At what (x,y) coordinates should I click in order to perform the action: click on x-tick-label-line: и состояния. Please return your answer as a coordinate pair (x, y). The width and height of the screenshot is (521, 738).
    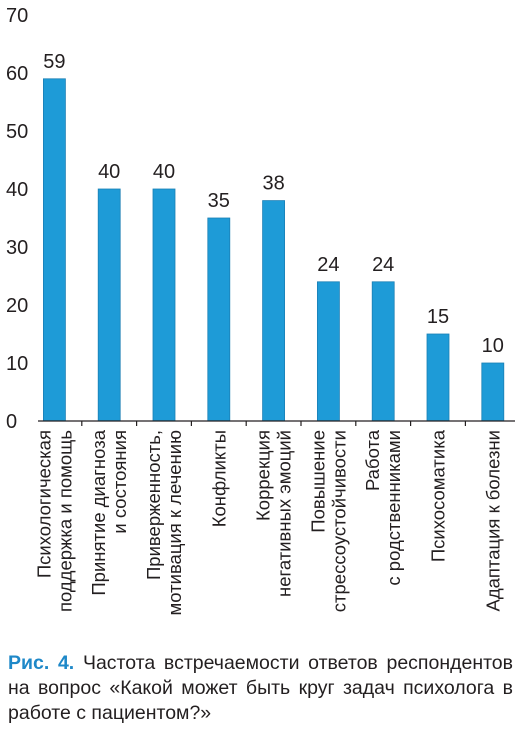
    Looking at the image, I should click on (119, 482).